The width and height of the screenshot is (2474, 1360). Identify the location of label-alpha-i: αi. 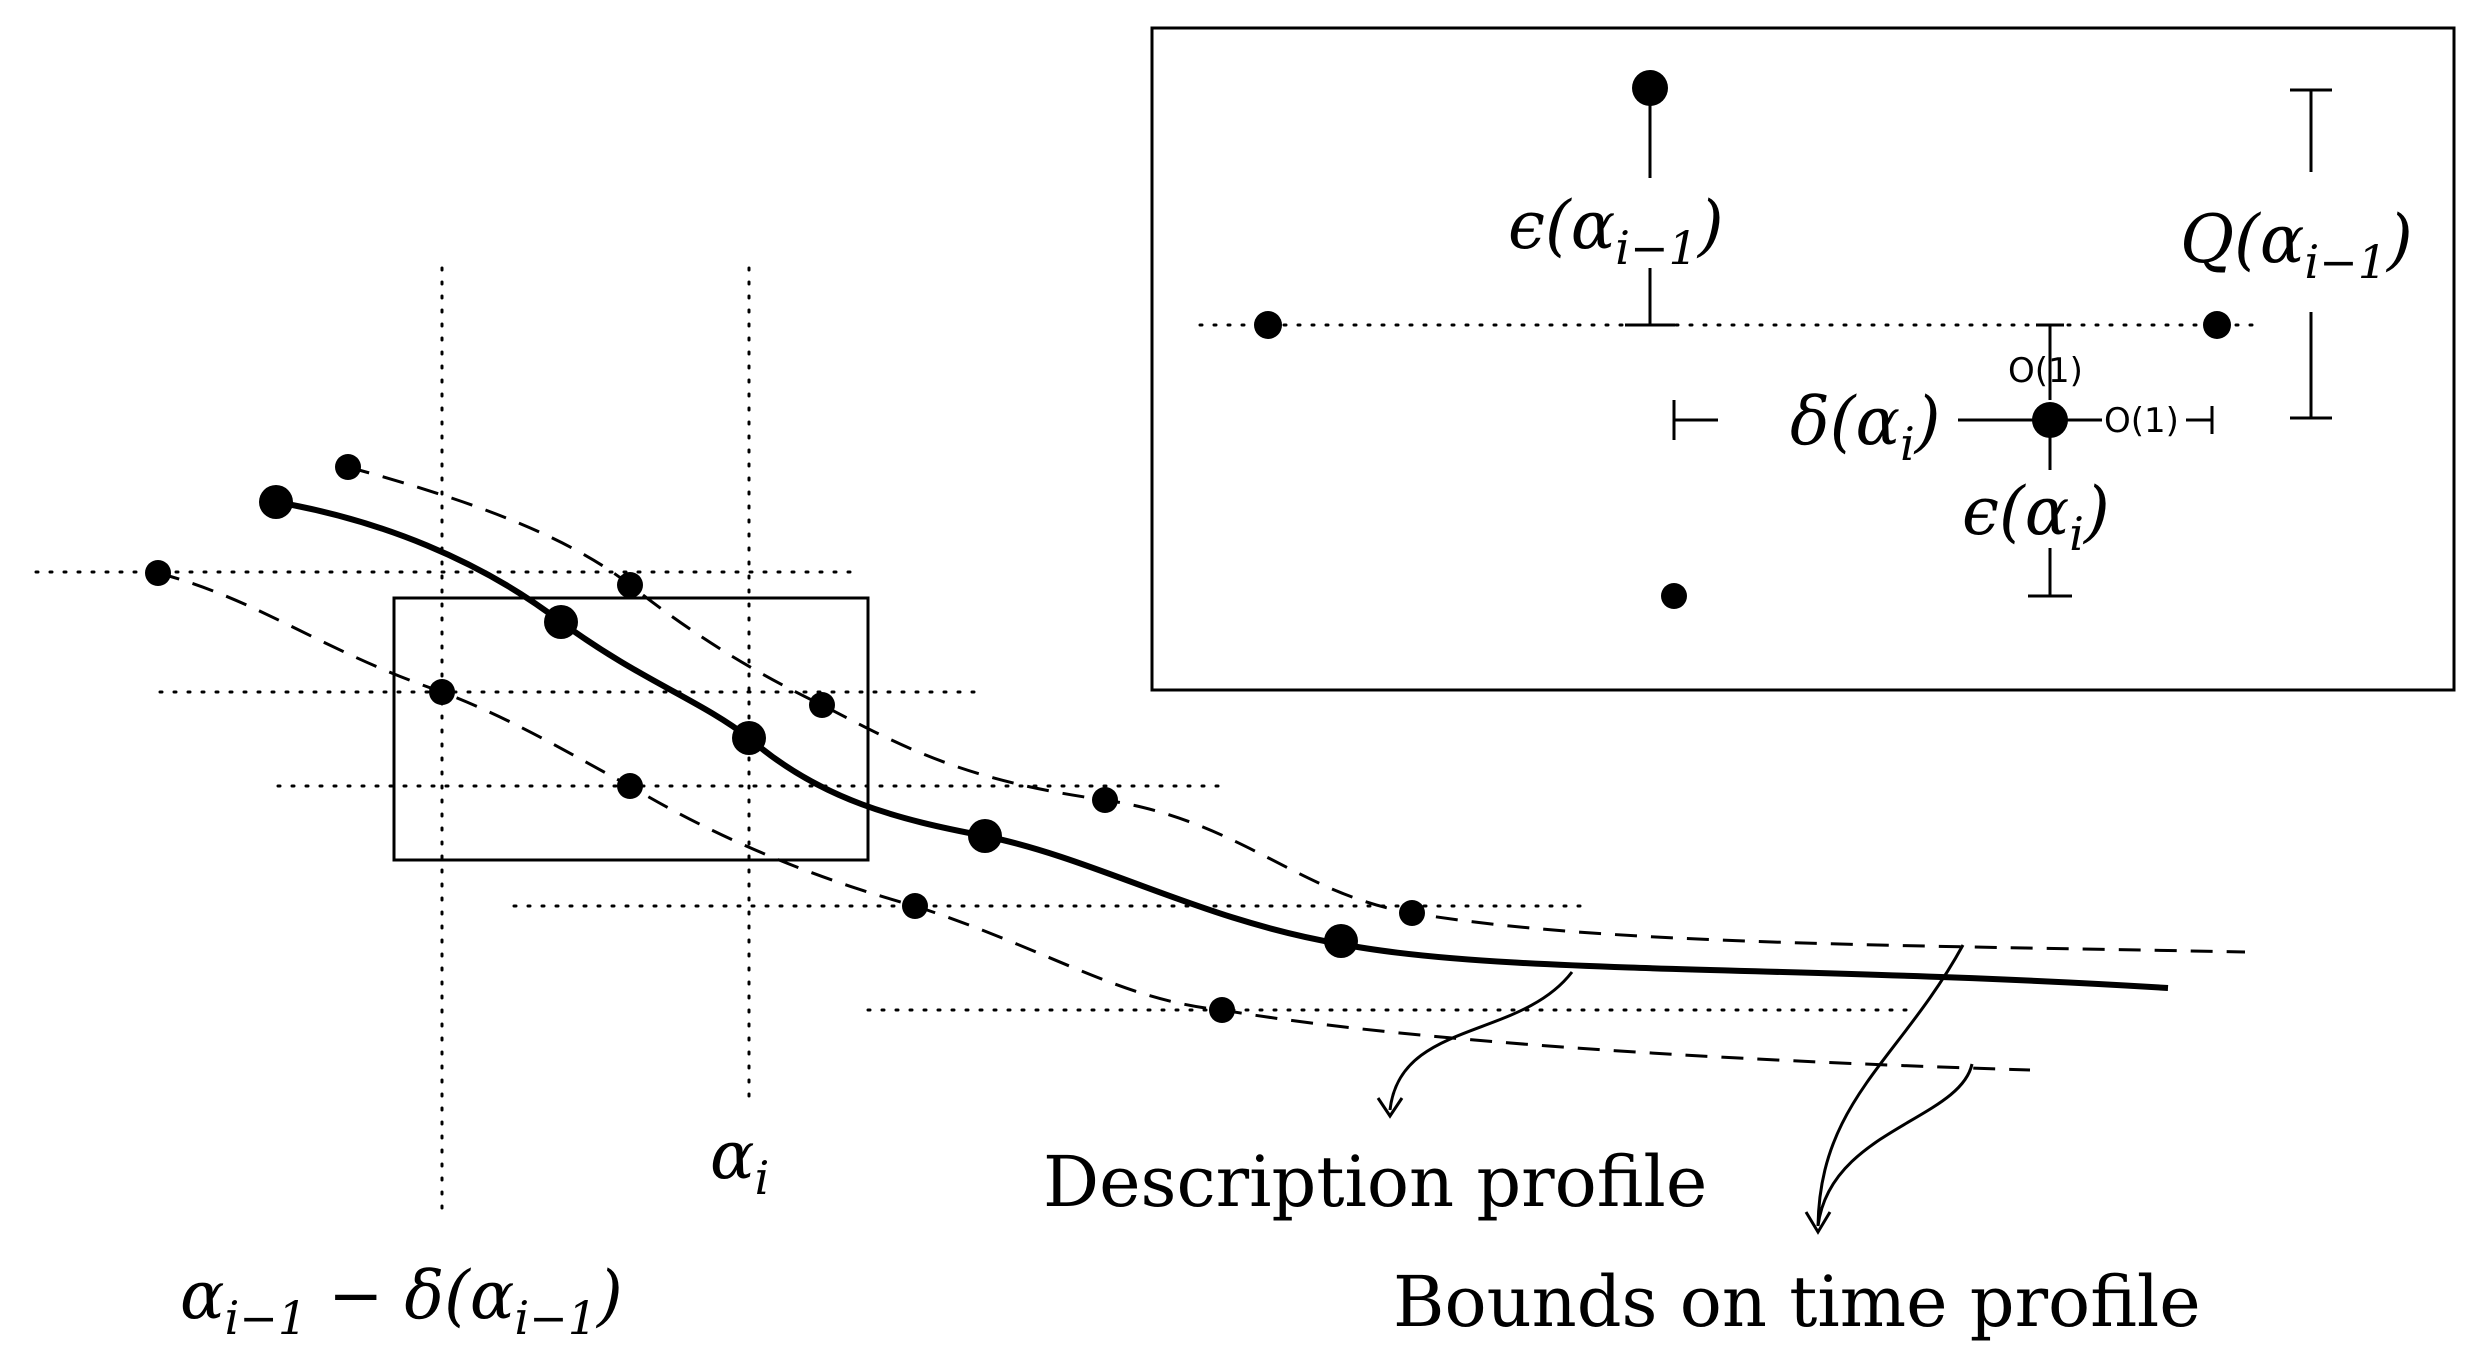
(739, 1161).